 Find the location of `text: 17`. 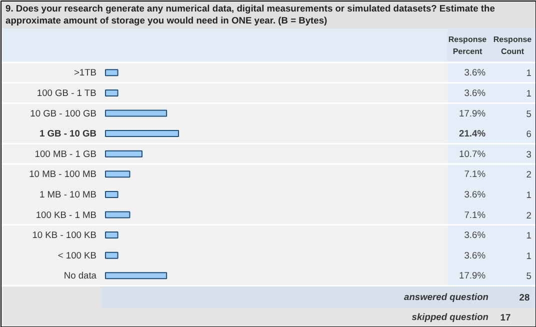

text: 17 is located at coordinates (505, 317).